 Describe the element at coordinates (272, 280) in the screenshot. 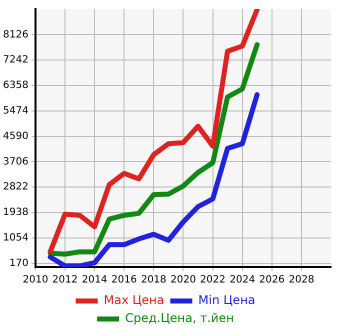

I see `x-tick-label: 2026` at that location.